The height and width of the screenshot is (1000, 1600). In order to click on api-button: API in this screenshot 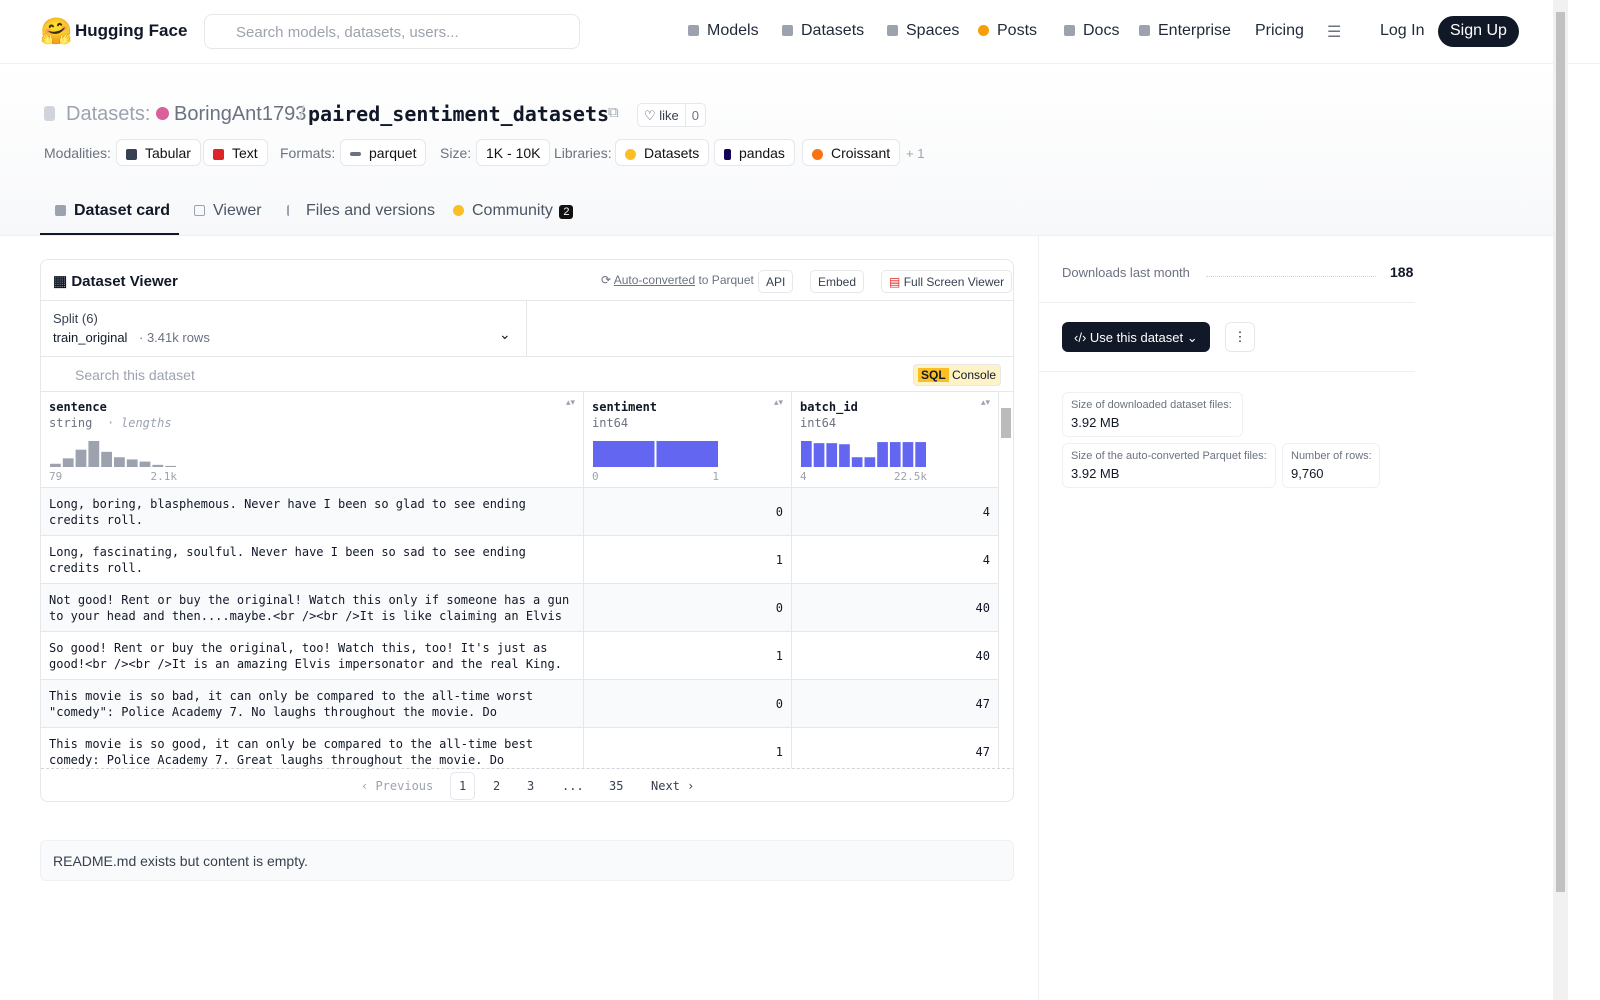, I will do `click(776, 281)`.